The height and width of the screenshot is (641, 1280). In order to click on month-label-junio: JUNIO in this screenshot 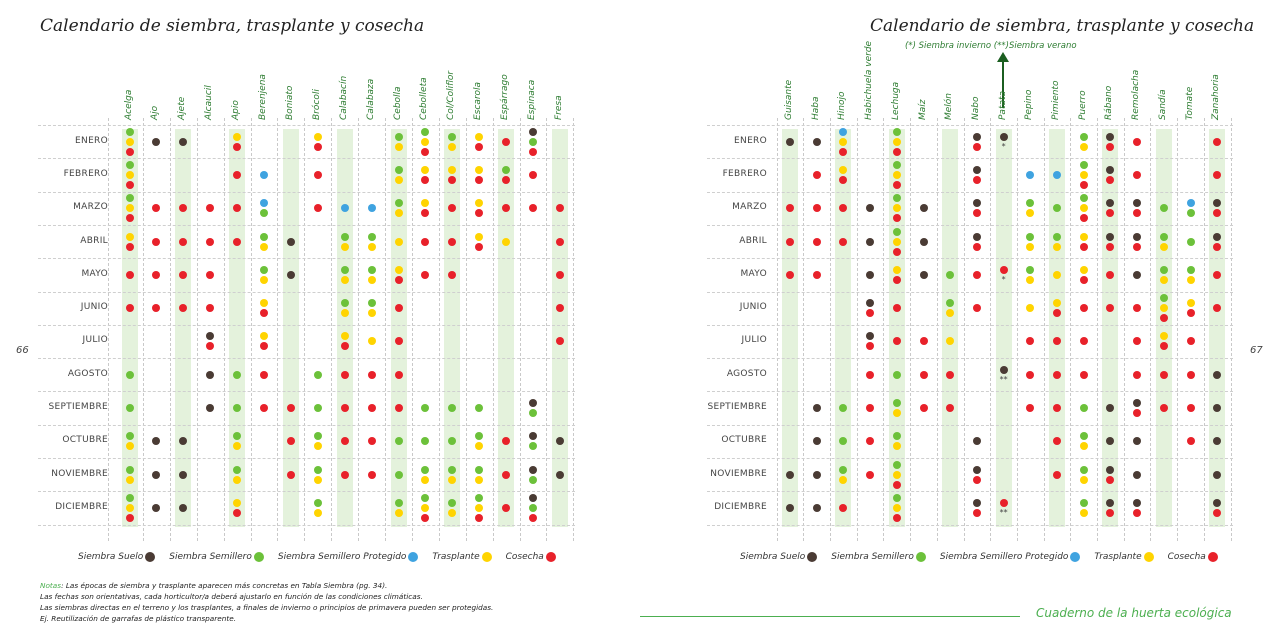, I will do `click(94, 307)`.